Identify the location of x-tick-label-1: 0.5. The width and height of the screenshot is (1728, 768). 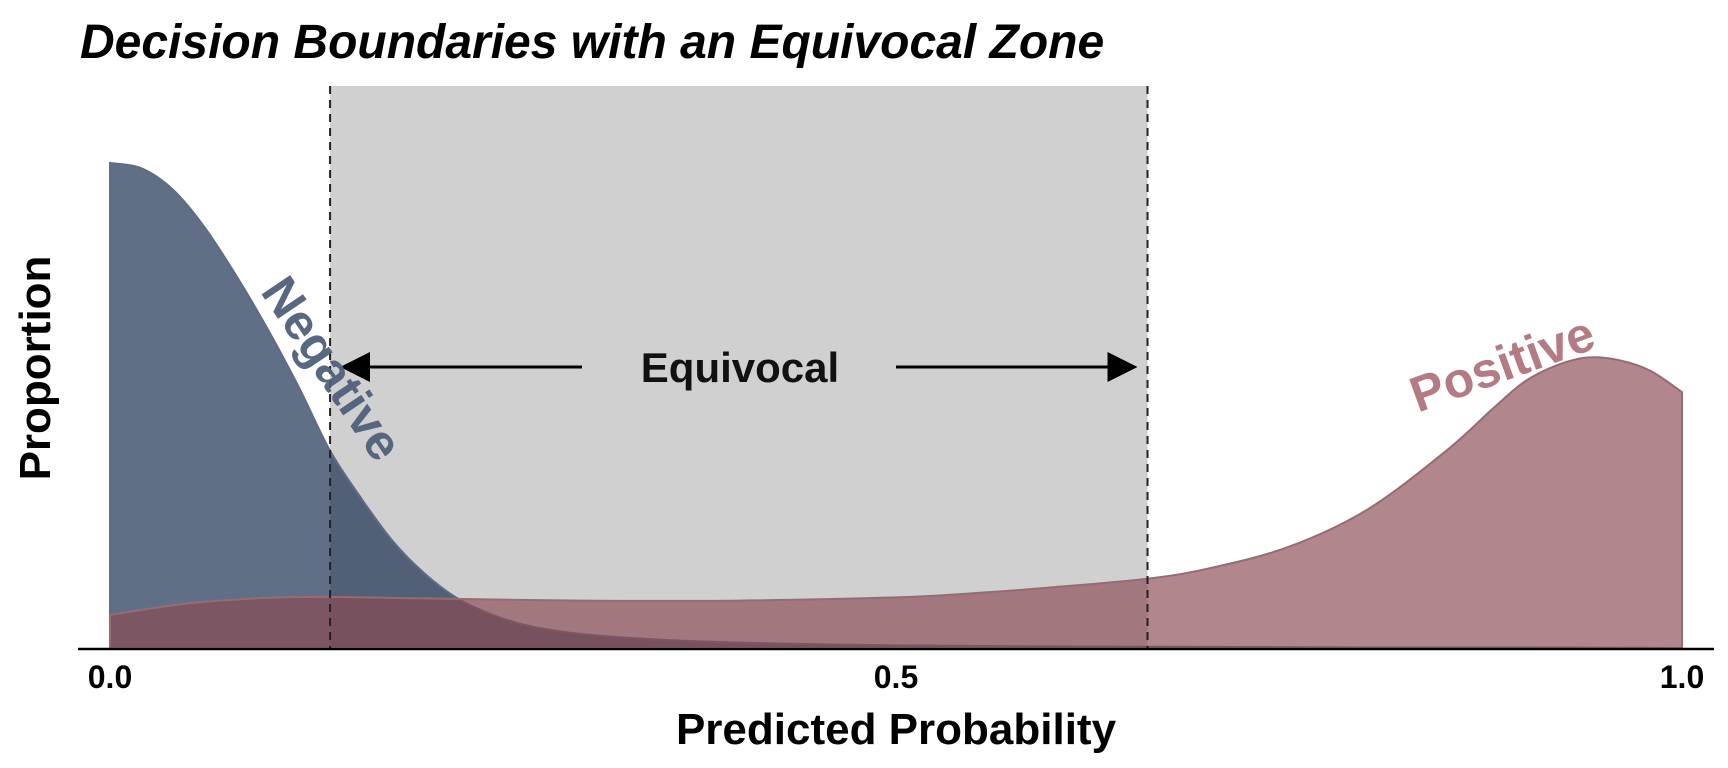
(896, 677).